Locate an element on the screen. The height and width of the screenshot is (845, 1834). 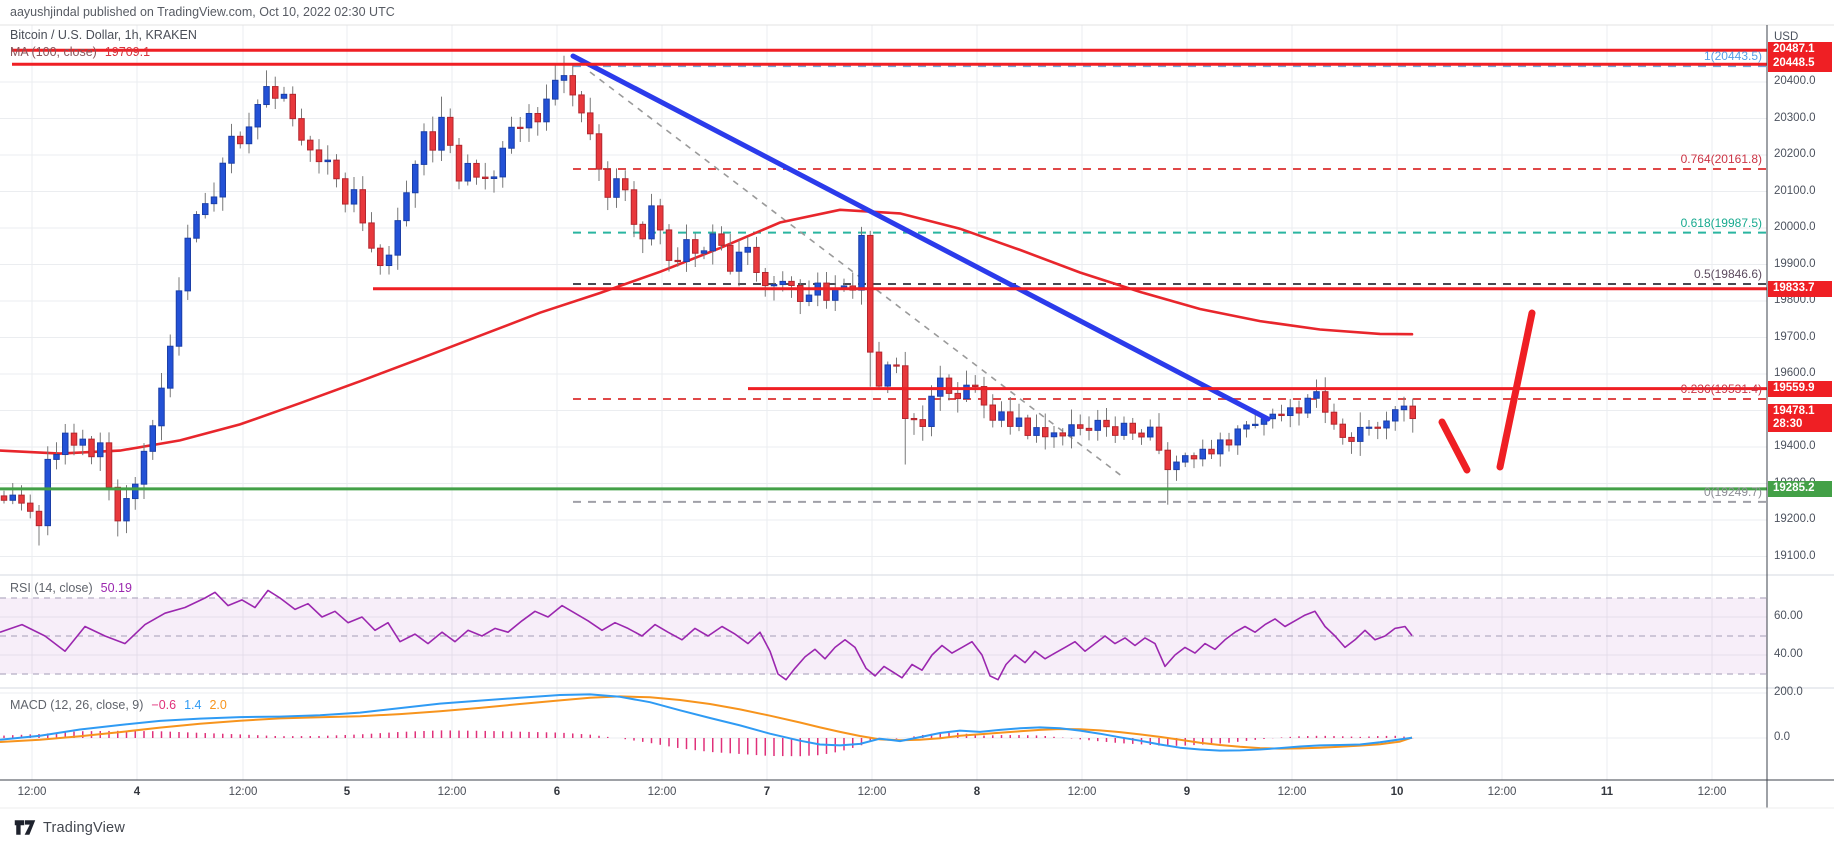
rsi-line is located at coordinates (706, 635).